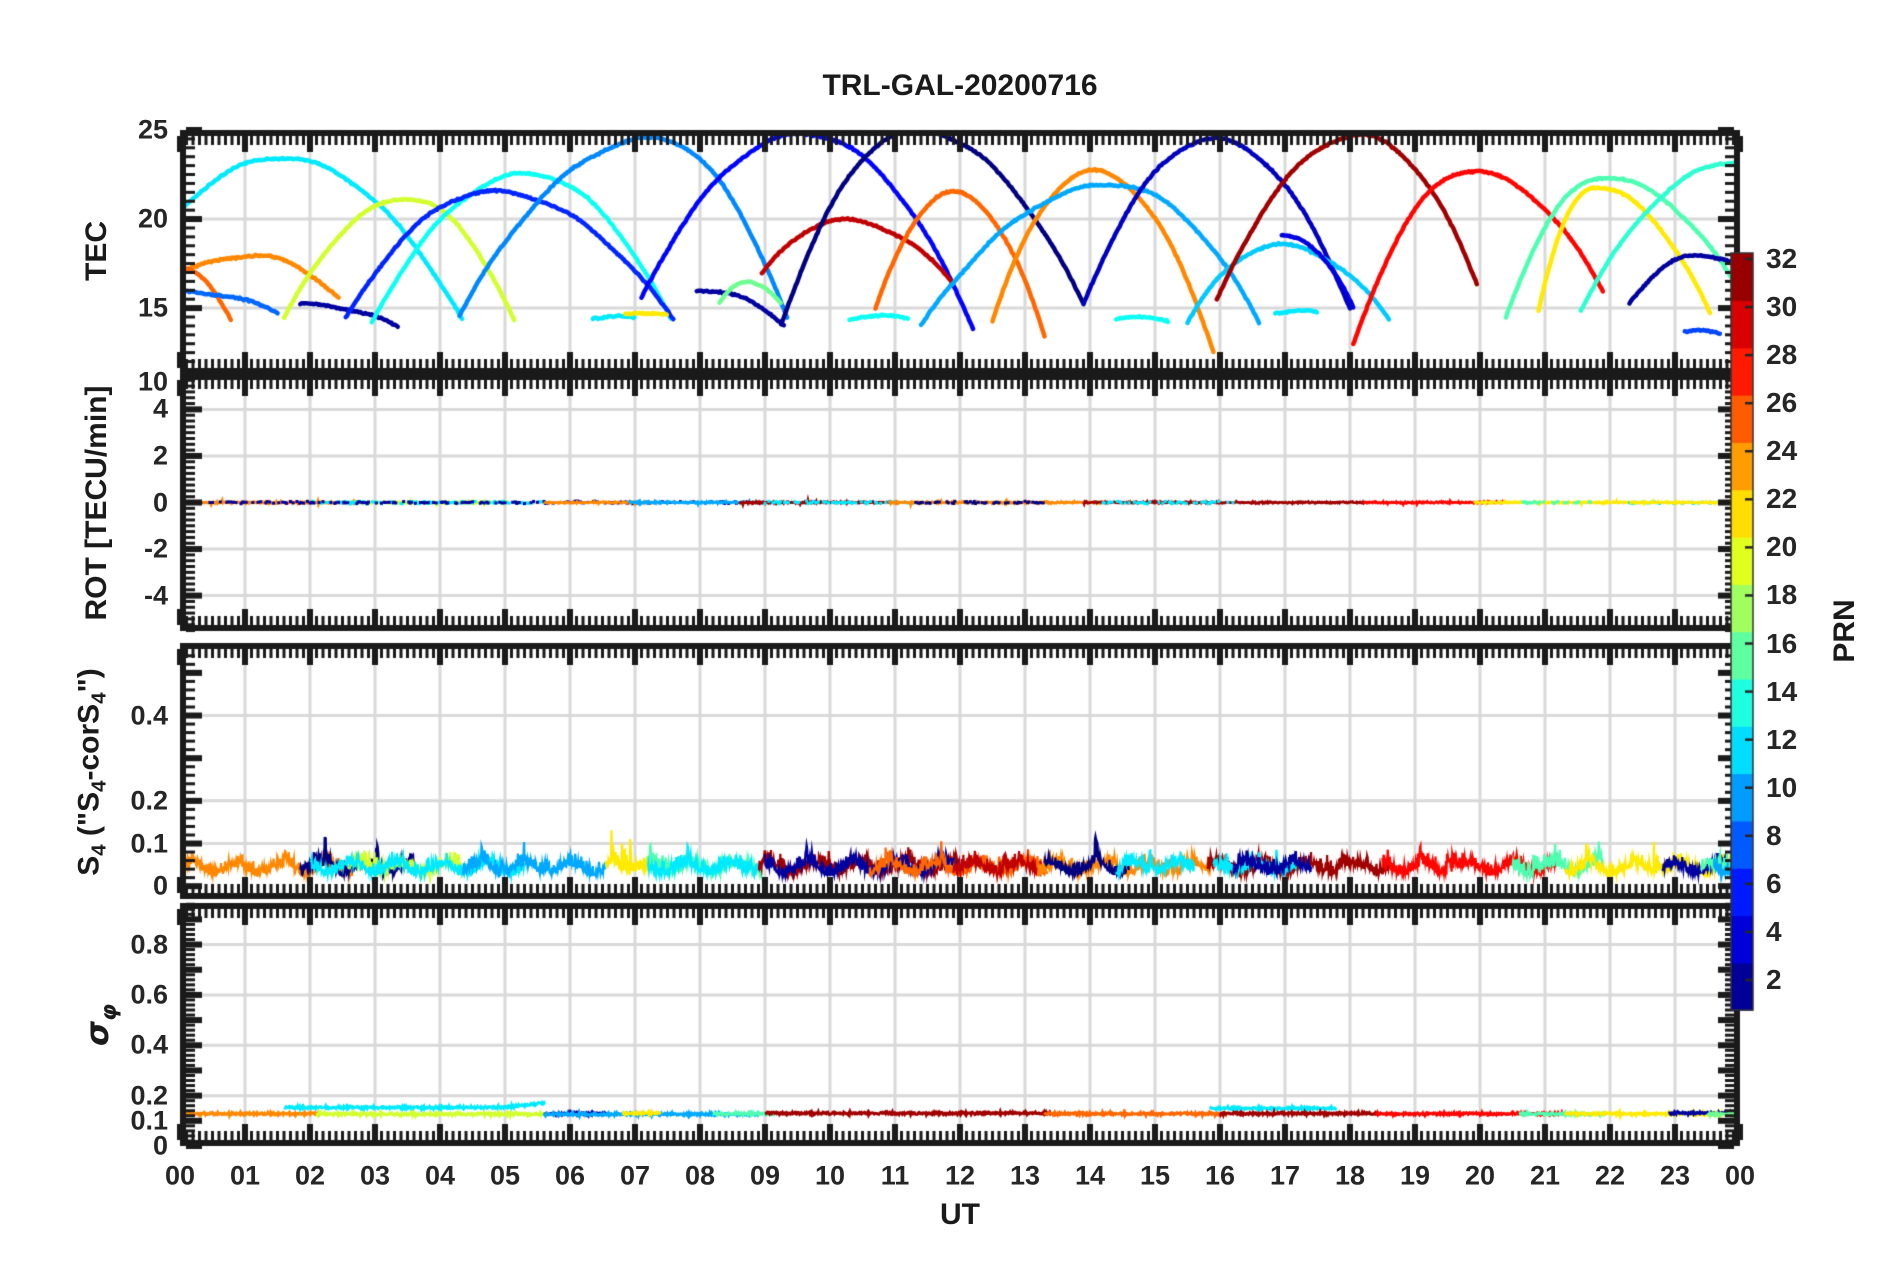  I want to click on y-tick-label-s4: 0, so click(160, 885).